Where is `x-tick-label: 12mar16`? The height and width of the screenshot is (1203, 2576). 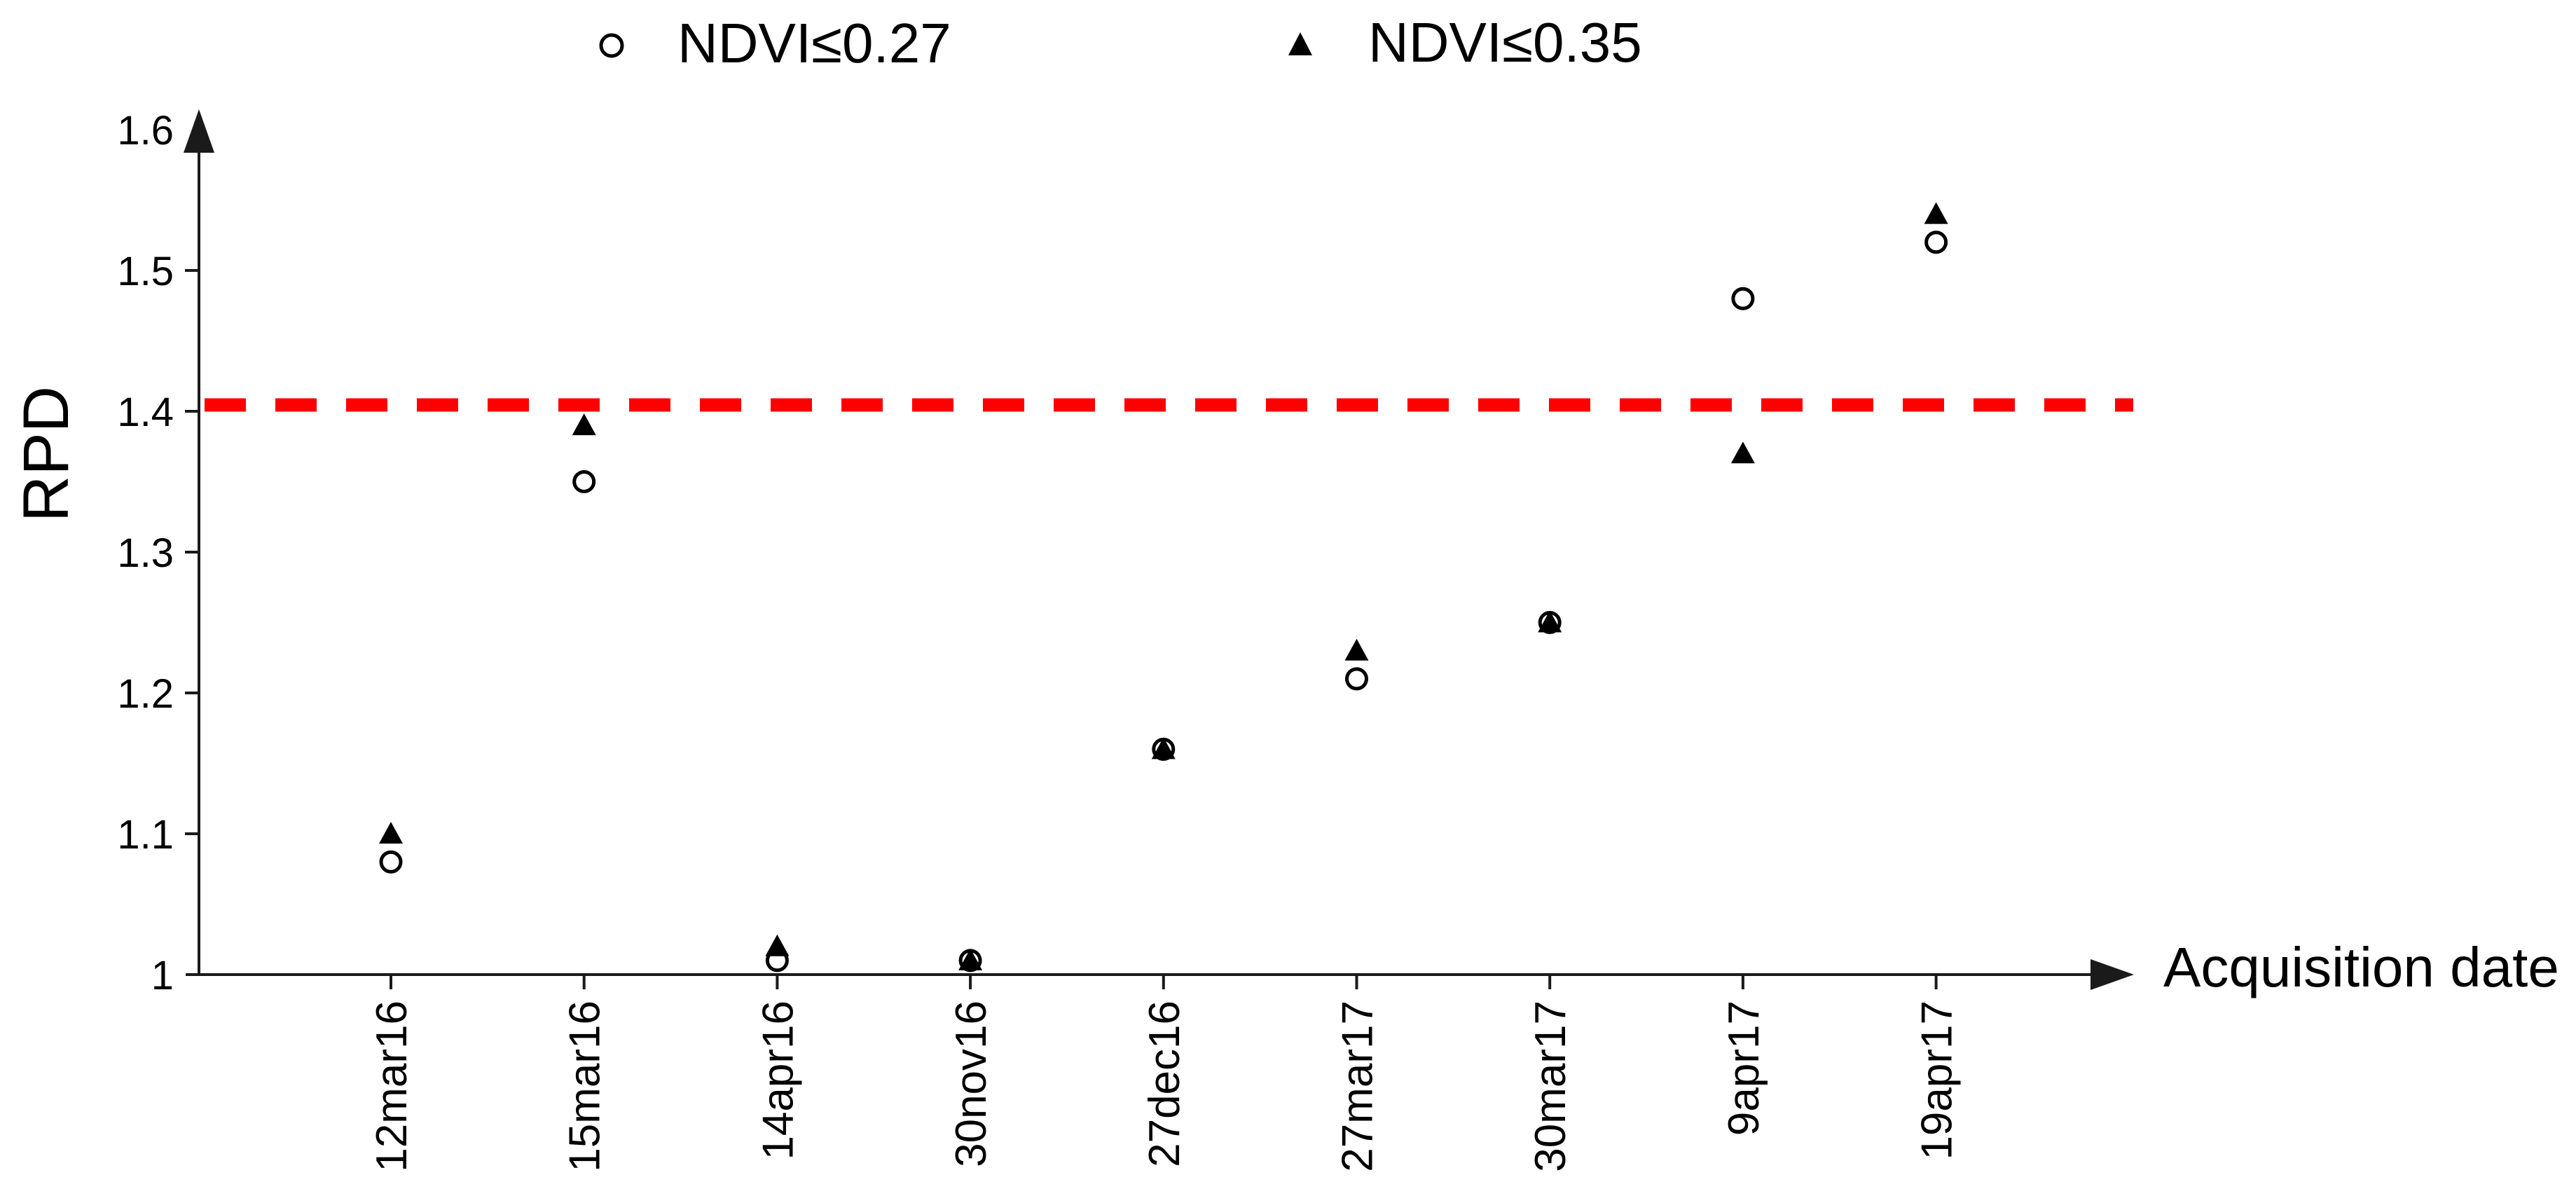 x-tick-label: 12mar16 is located at coordinates (392, 1086).